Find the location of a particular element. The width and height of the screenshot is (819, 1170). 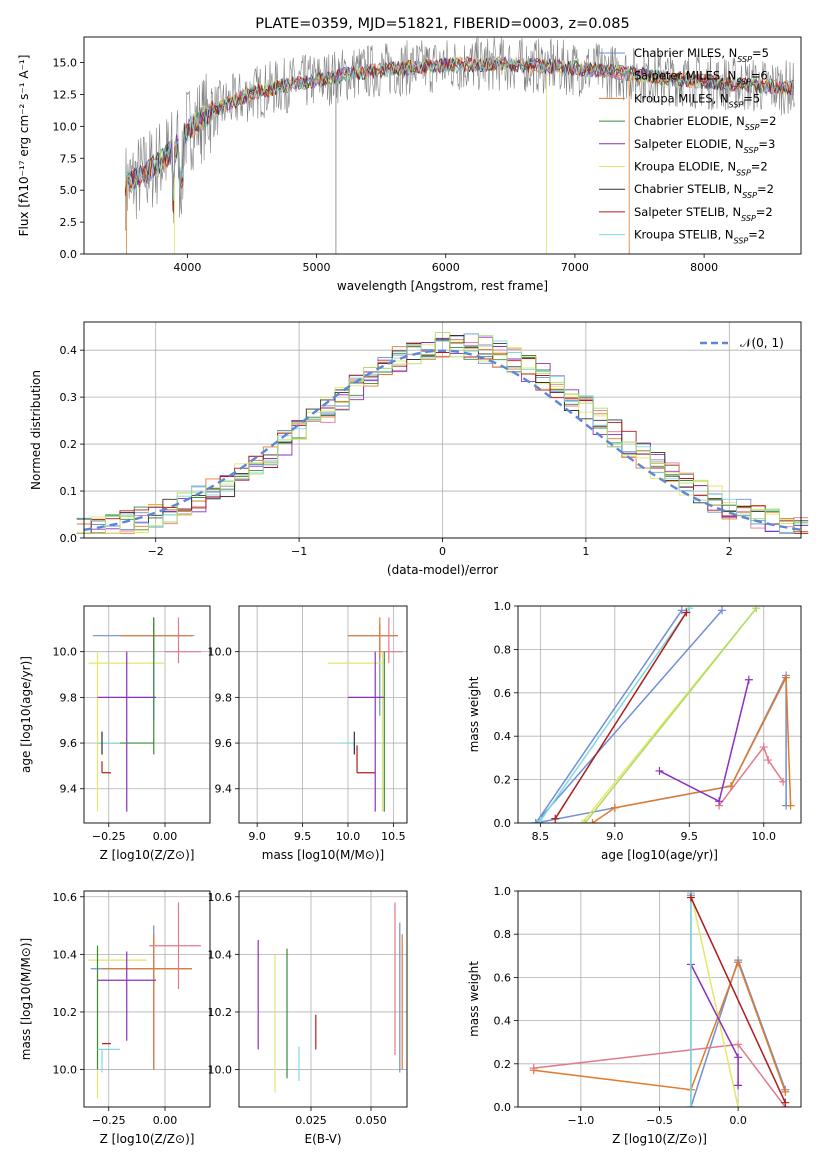

y-tick-label: 7.5 is located at coordinates (69, 158).